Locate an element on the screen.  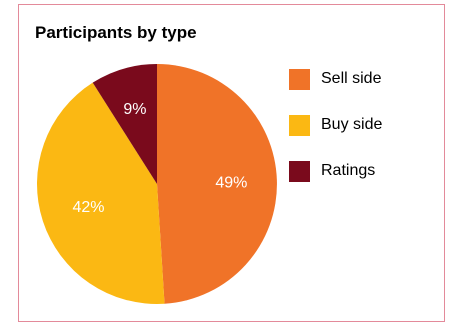
legend-label-sell-side: Sell side is located at coordinates (351, 78).